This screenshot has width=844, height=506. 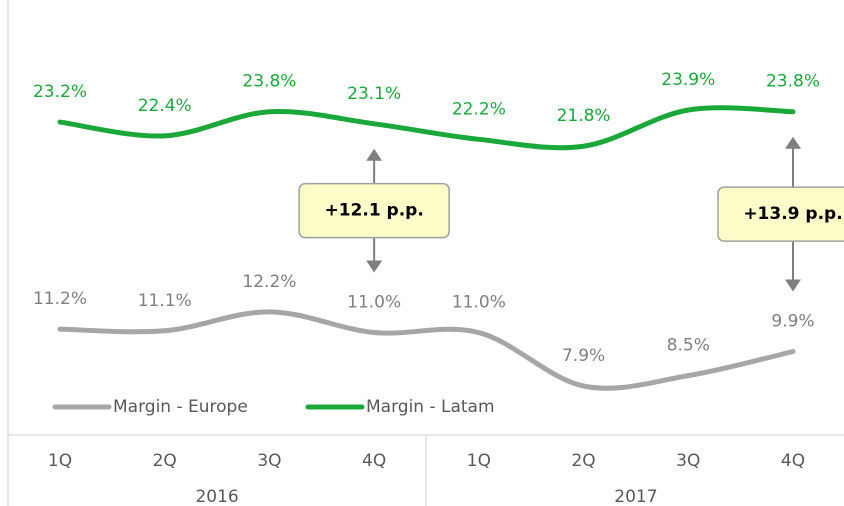 I want to click on annotation-text: +12.1 p.p., so click(x=373, y=211).